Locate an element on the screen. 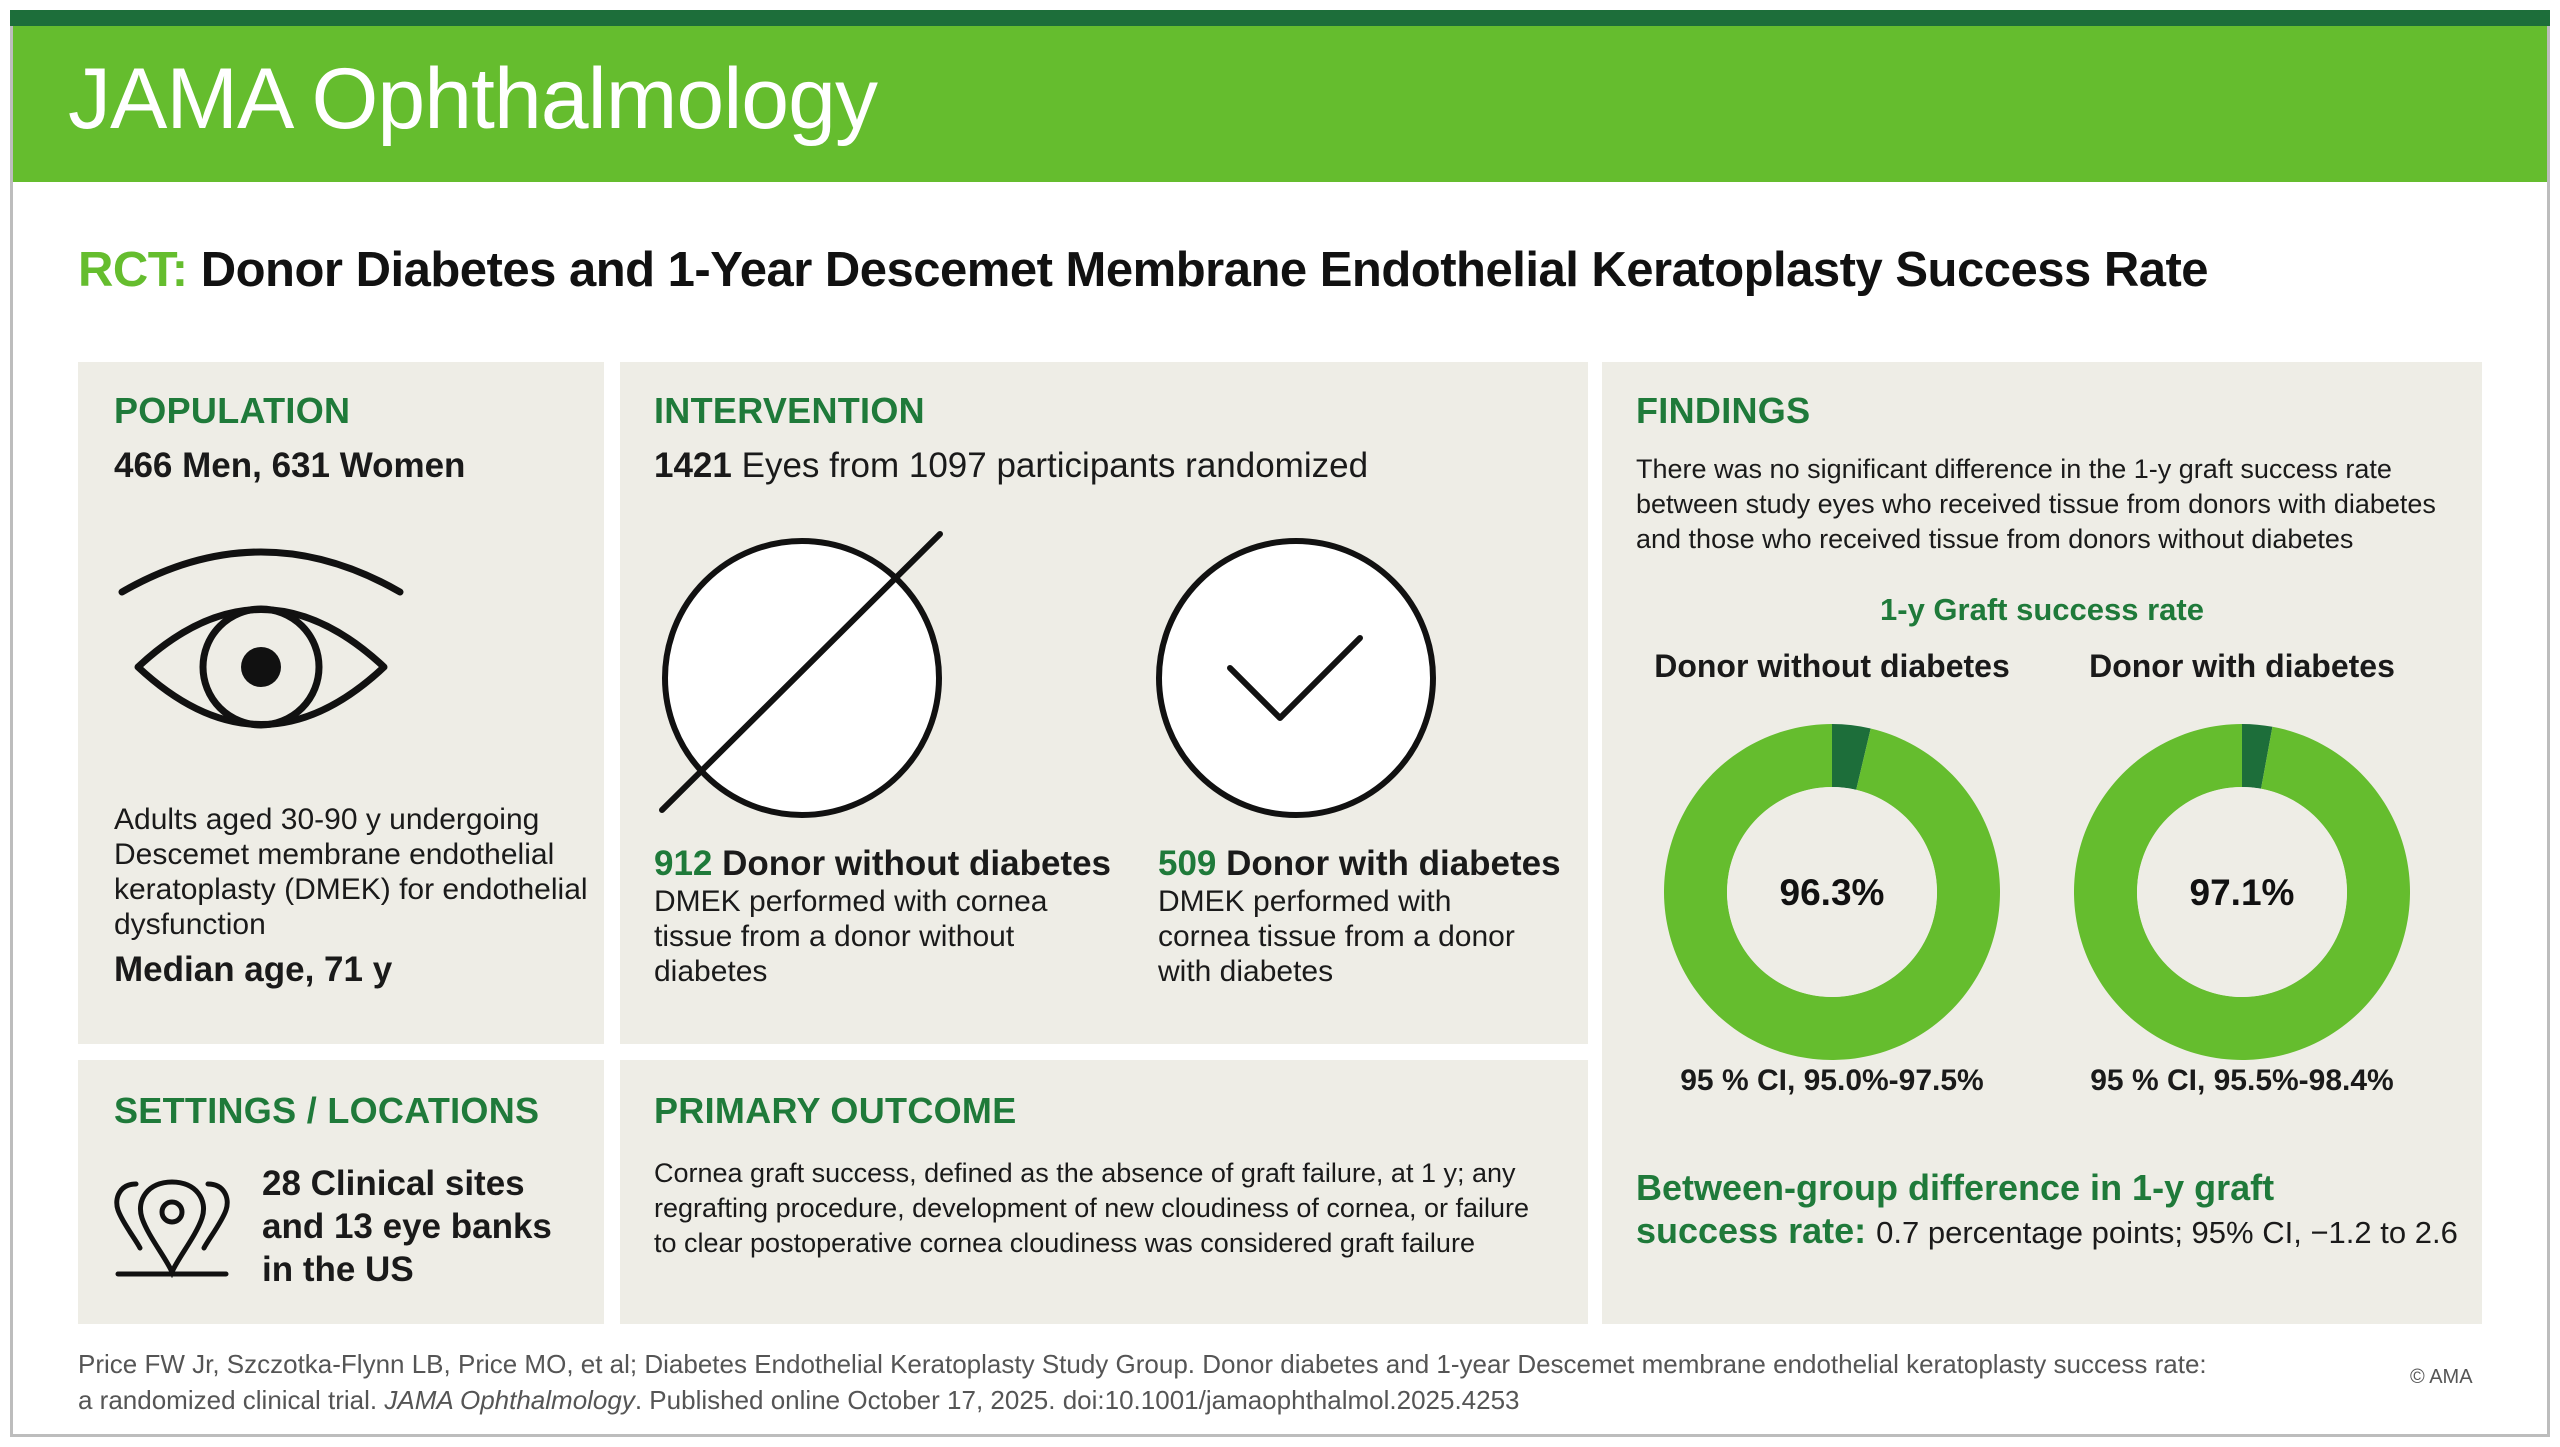 This screenshot has width=2560, height=1447. arm-label: Donor without diabetes is located at coordinates (917, 863).